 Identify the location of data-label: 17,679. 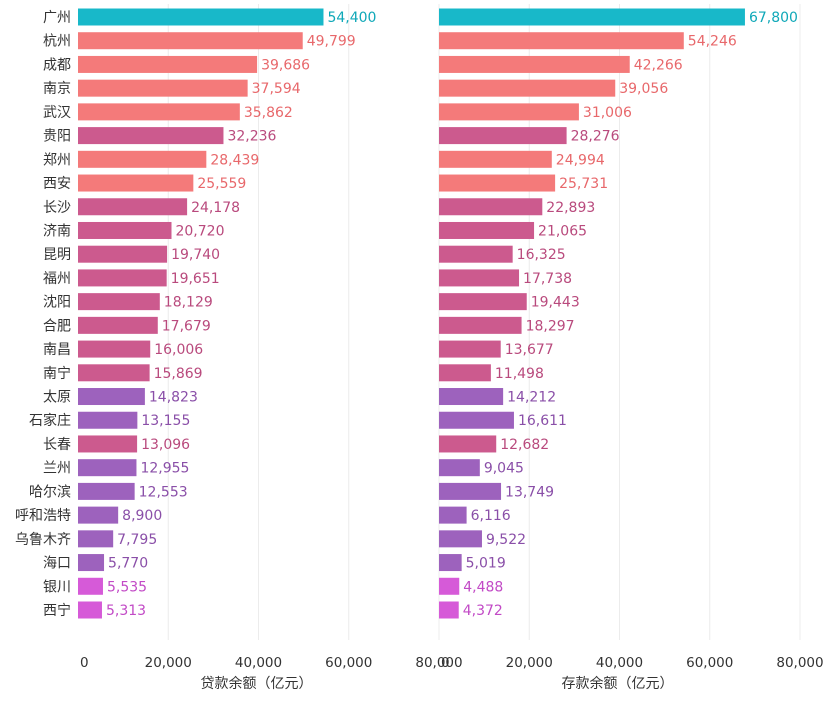
(186, 326).